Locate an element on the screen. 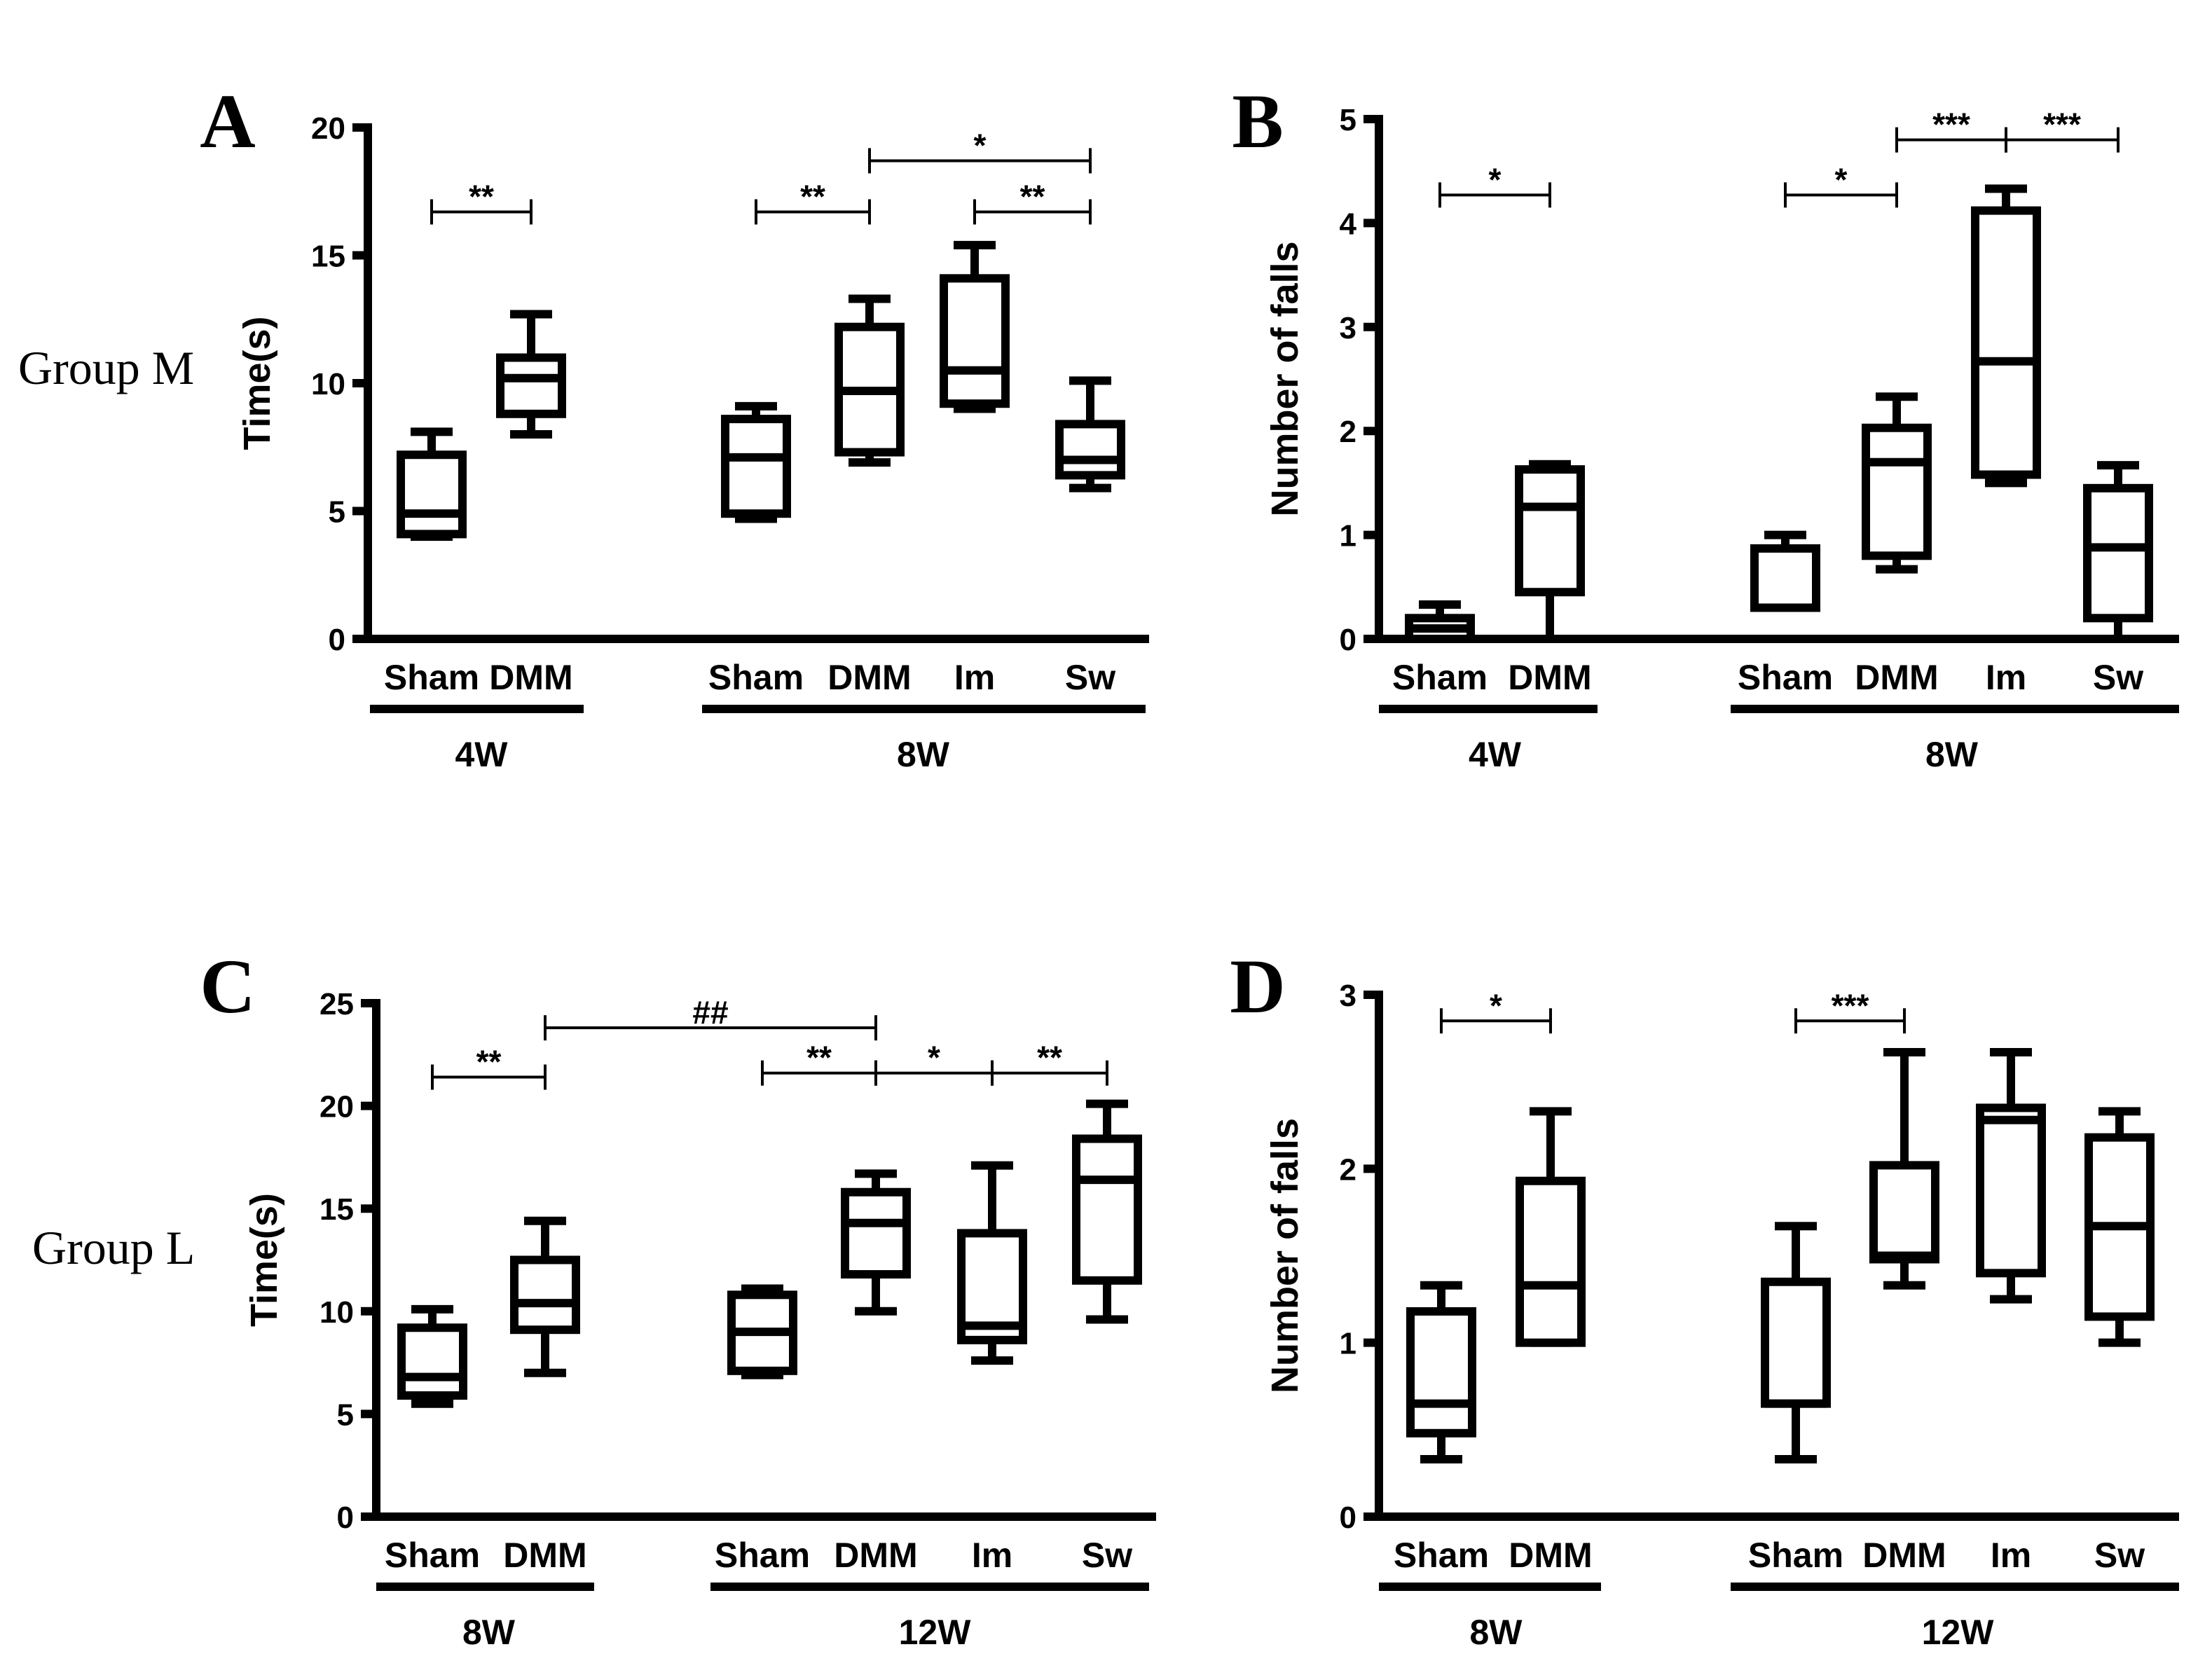 This screenshot has width=2212, height=1661. box-sham-12w is located at coordinates (1796, 1343).